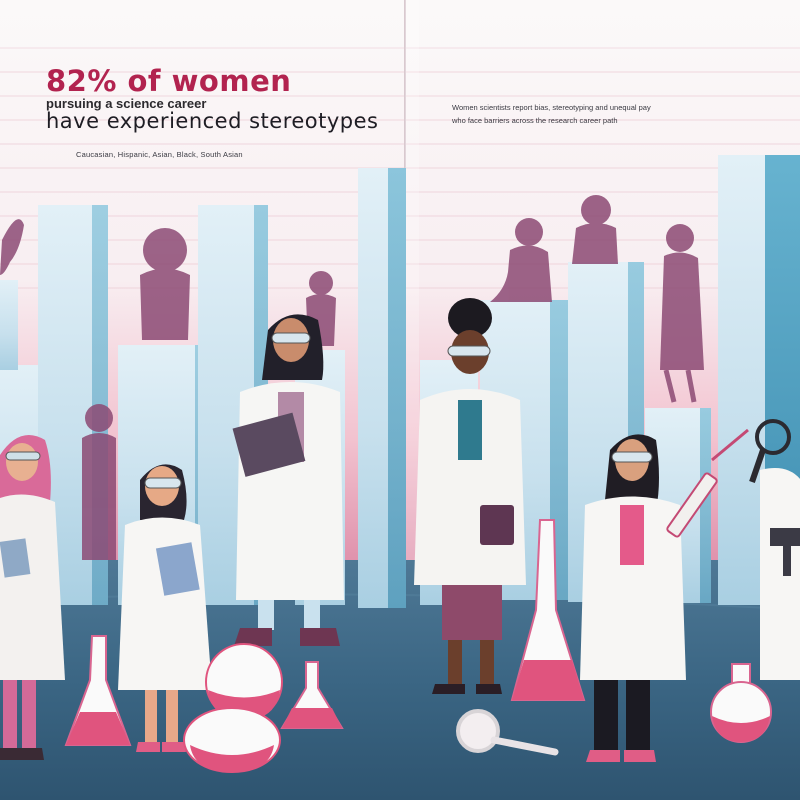 This screenshot has width=800, height=800. Describe the element at coordinates (126, 103) in the screenshot. I see `subheadline-line-1: pursuing a science career` at that location.